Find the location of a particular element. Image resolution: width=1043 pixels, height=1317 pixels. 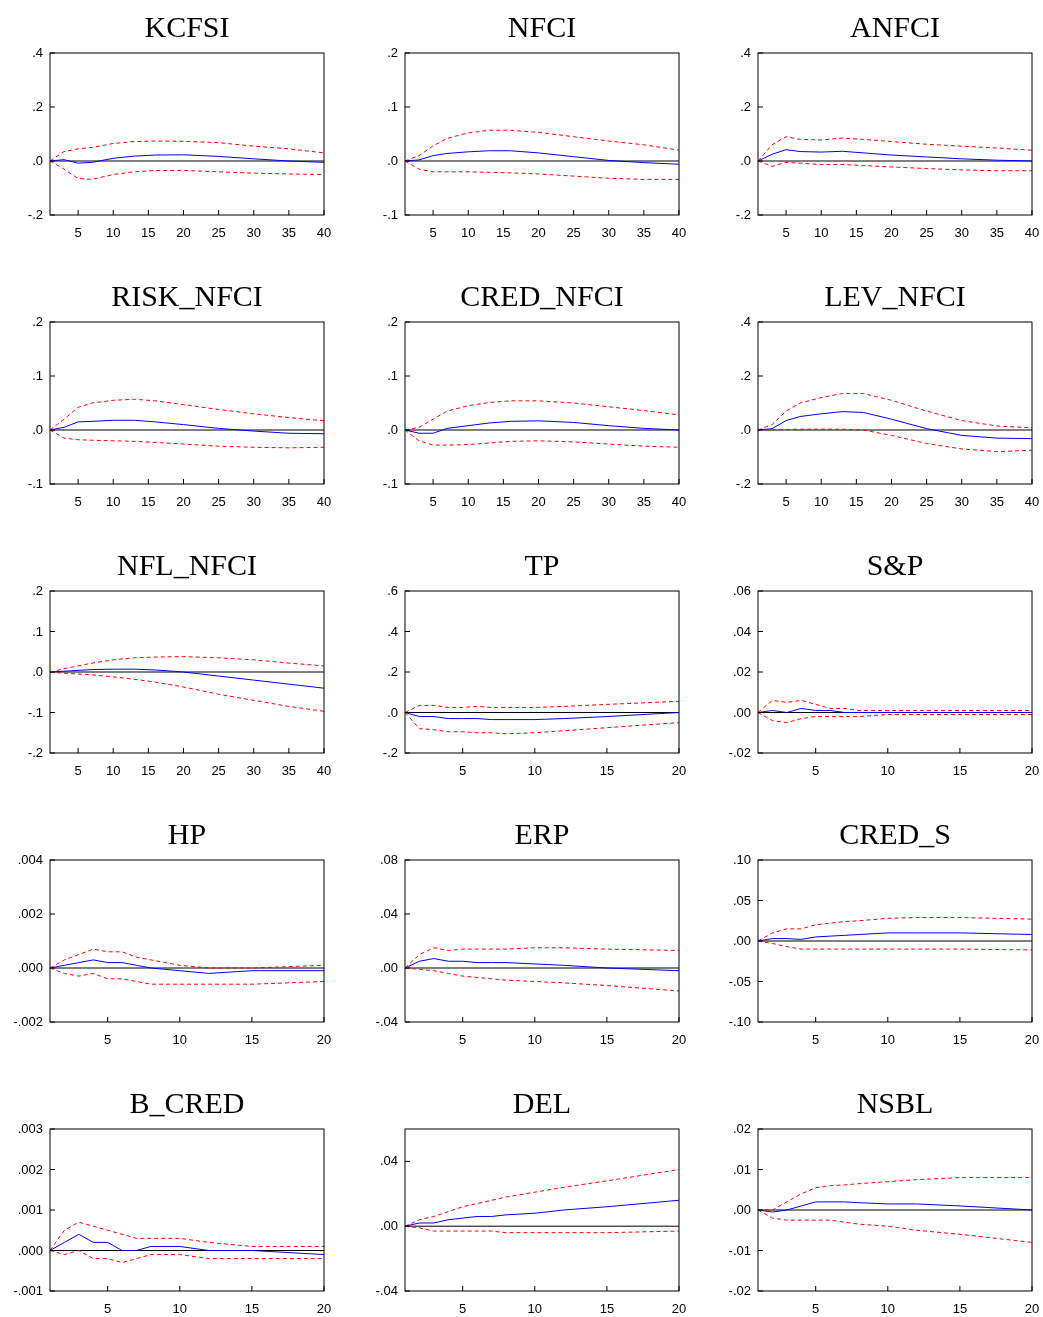

y-tick-label: .6 is located at coordinates (392, 590).